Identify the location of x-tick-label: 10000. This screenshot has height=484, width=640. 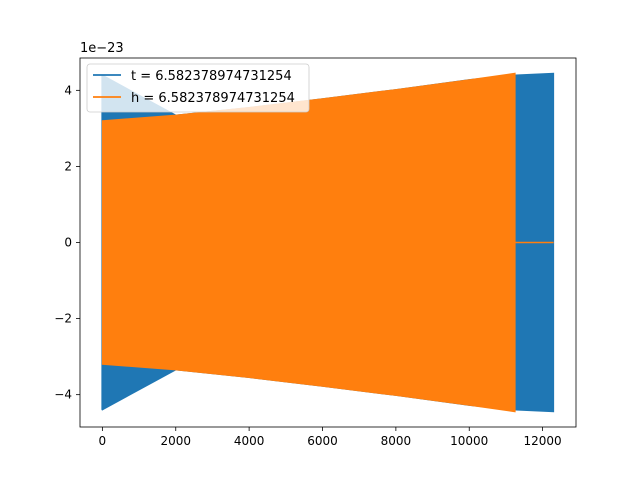
(469, 441).